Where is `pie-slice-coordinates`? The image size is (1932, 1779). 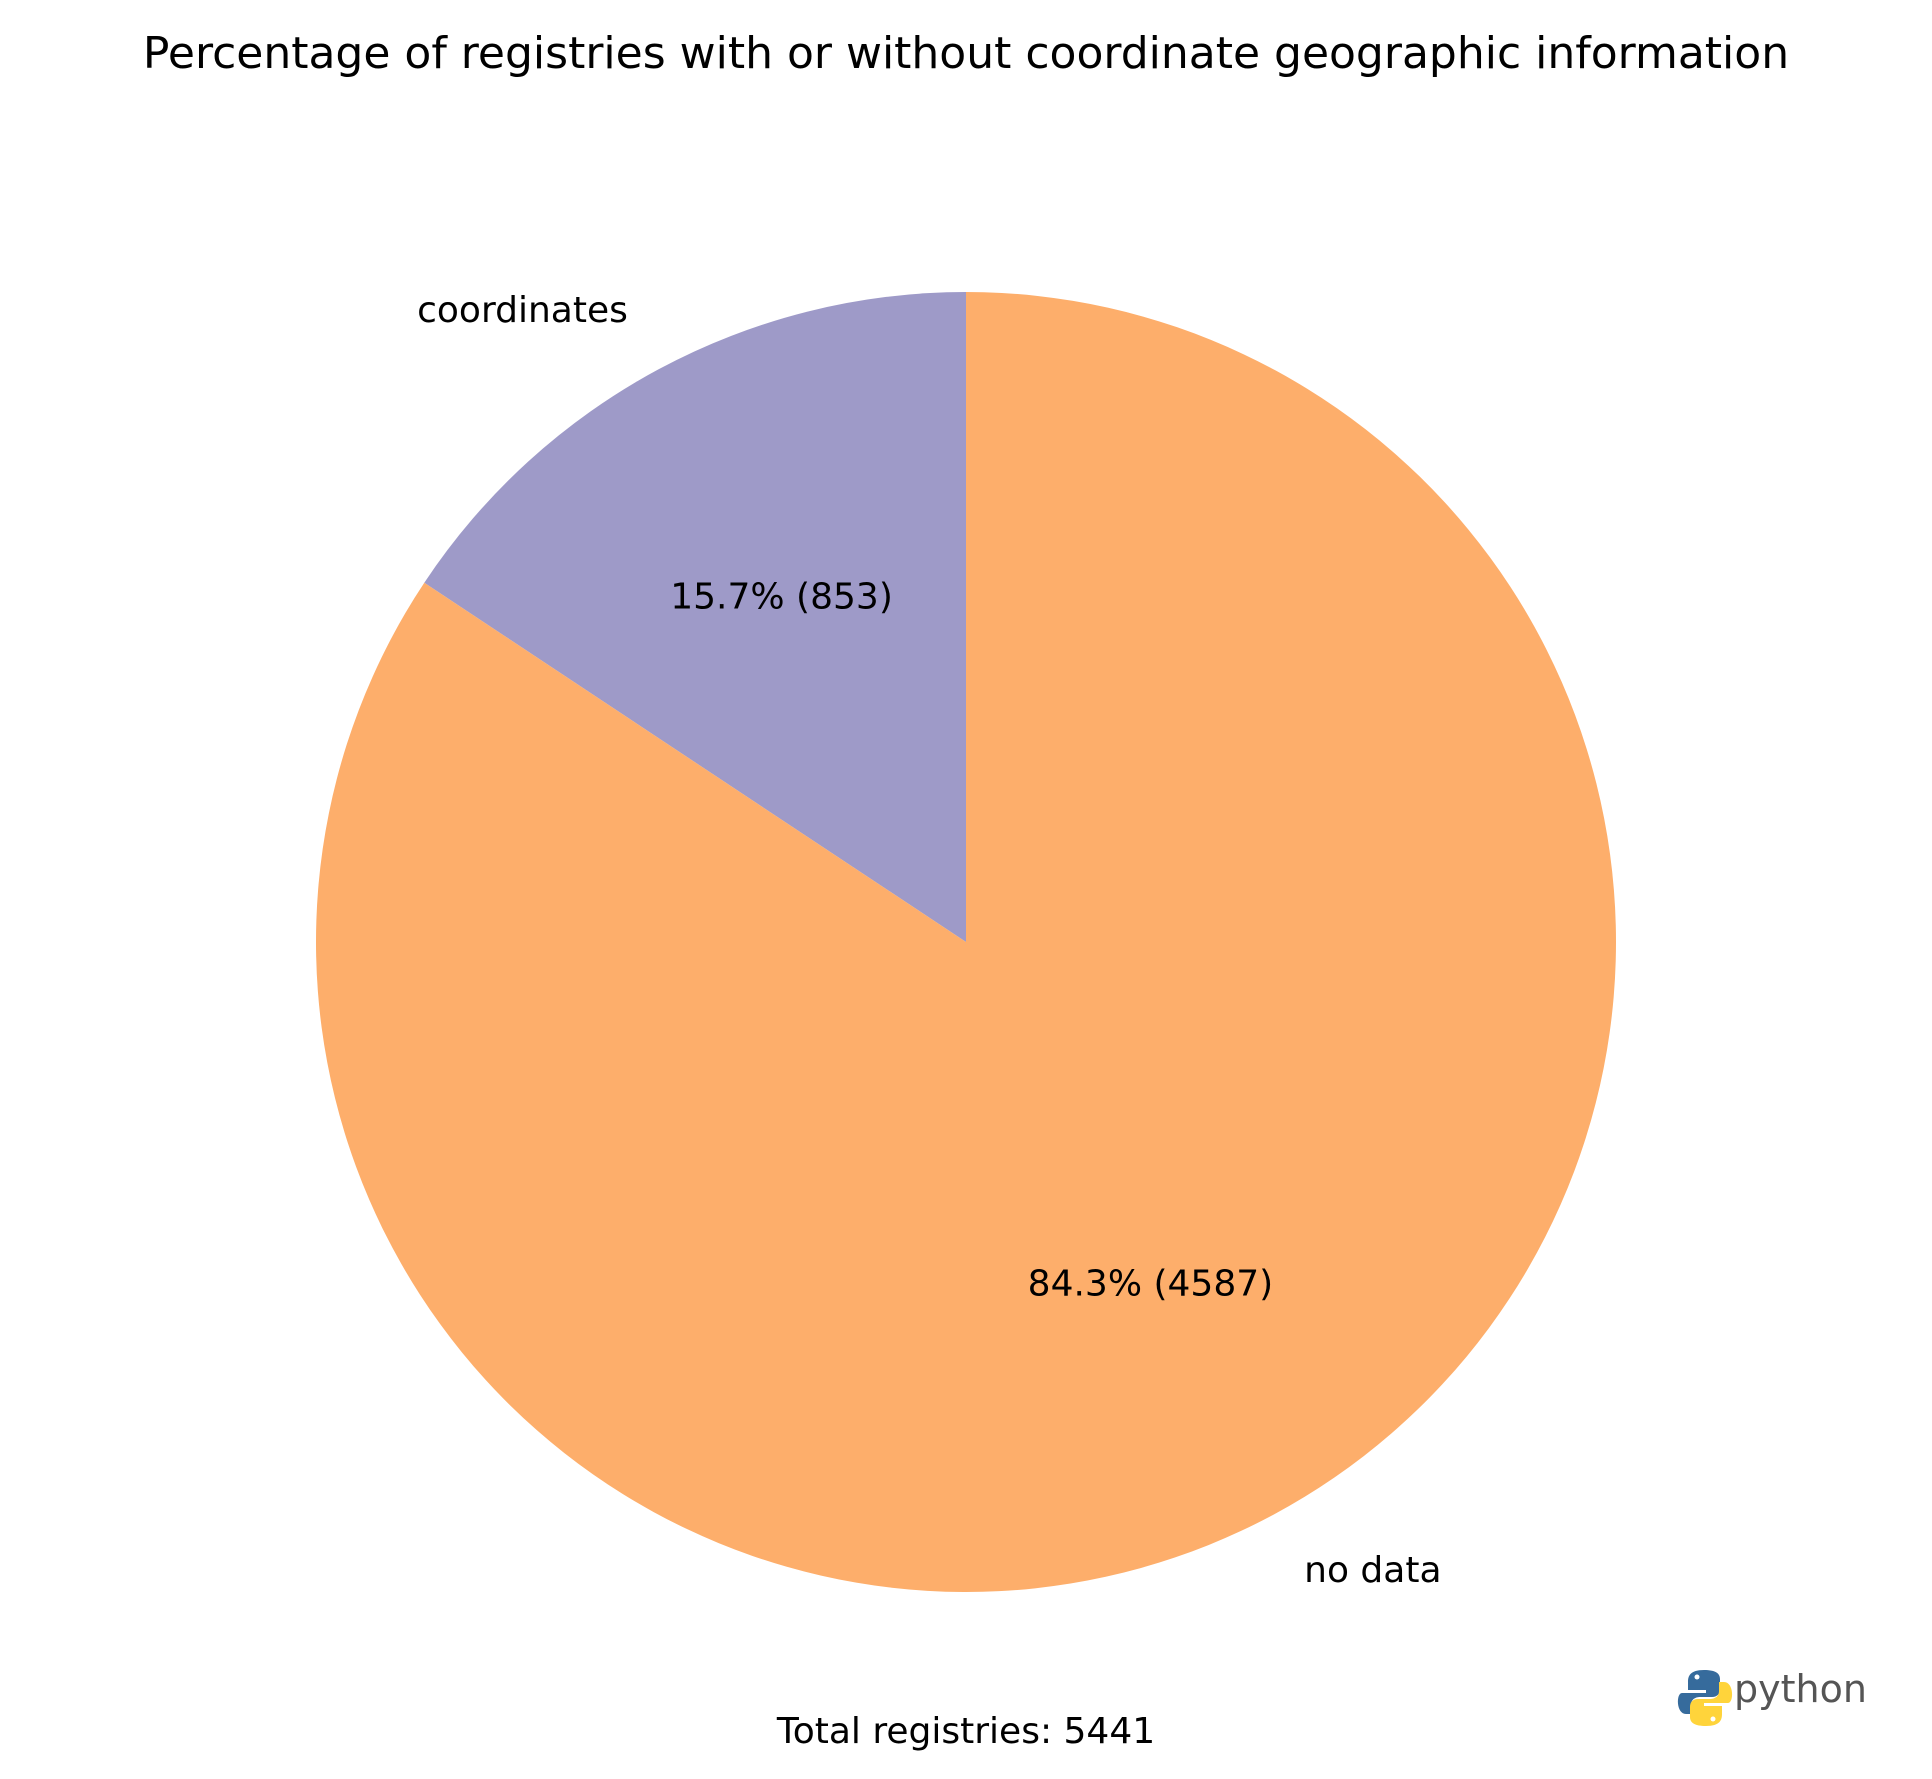
pie-slice-coordinates is located at coordinates (695, 617).